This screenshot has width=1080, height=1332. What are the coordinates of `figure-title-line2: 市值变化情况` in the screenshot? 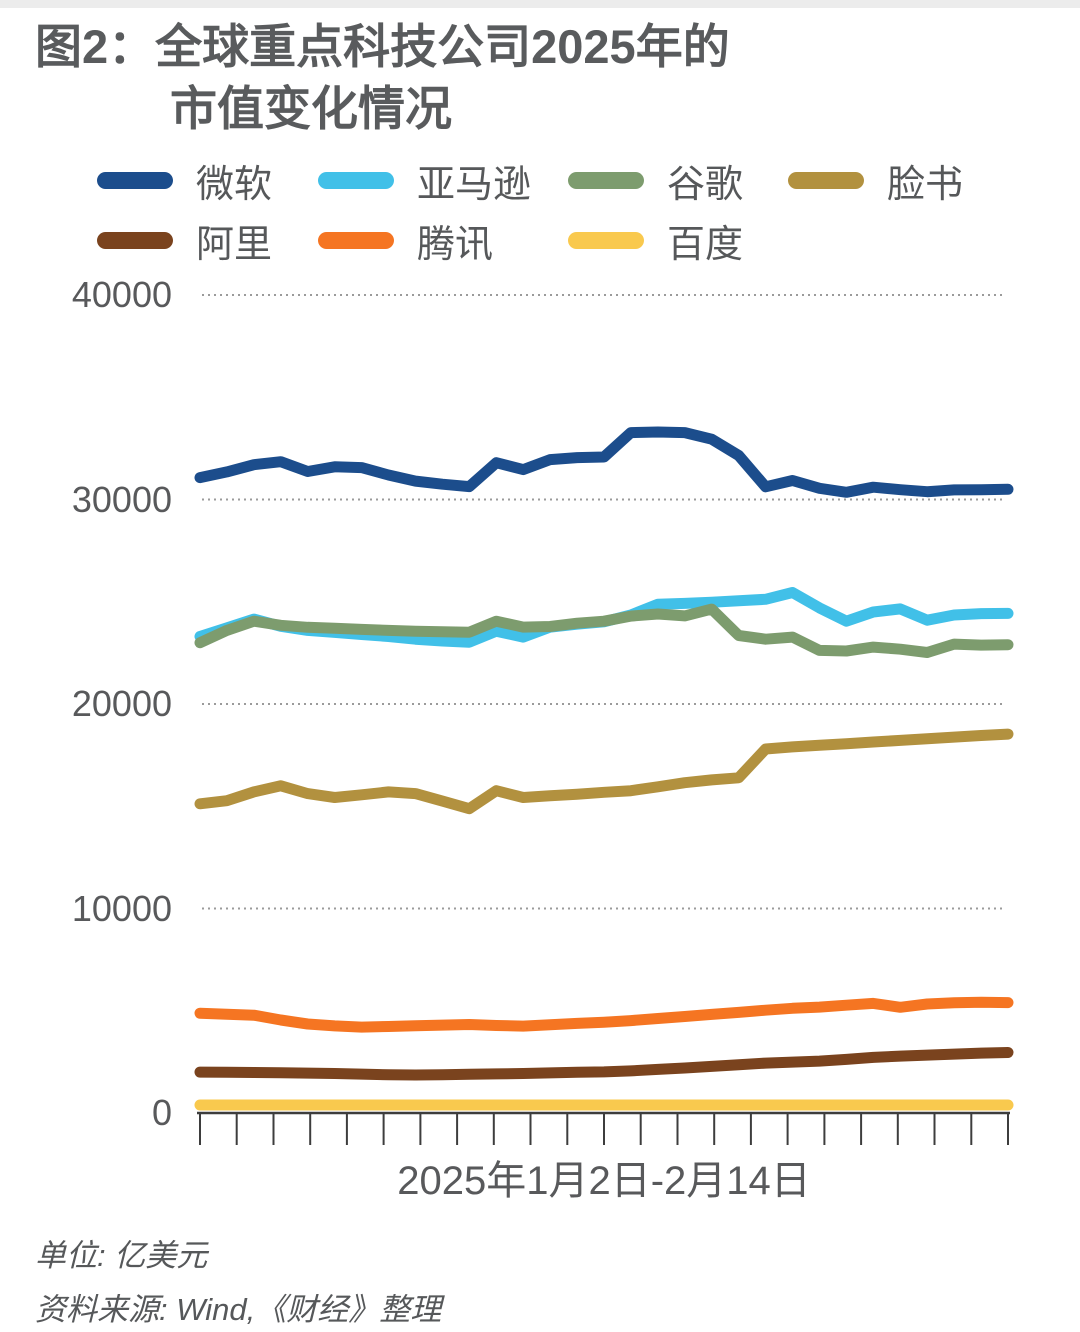 It's located at (311, 108).